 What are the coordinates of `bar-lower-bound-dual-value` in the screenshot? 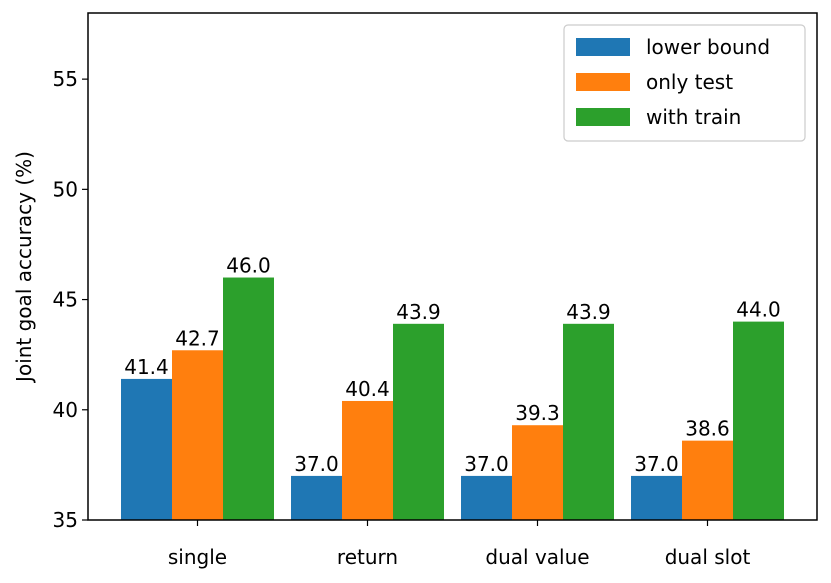 It's located at (486, 497).